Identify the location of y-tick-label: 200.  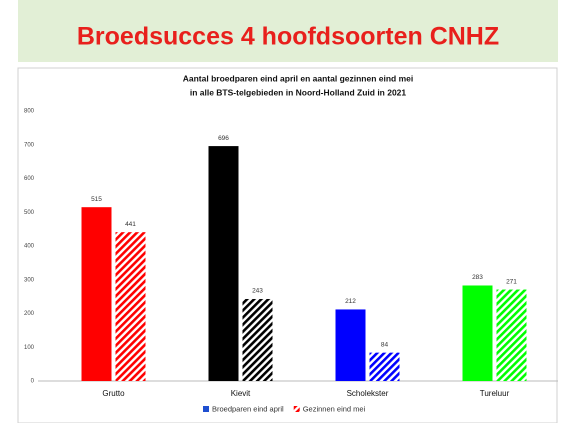
(29, 314).